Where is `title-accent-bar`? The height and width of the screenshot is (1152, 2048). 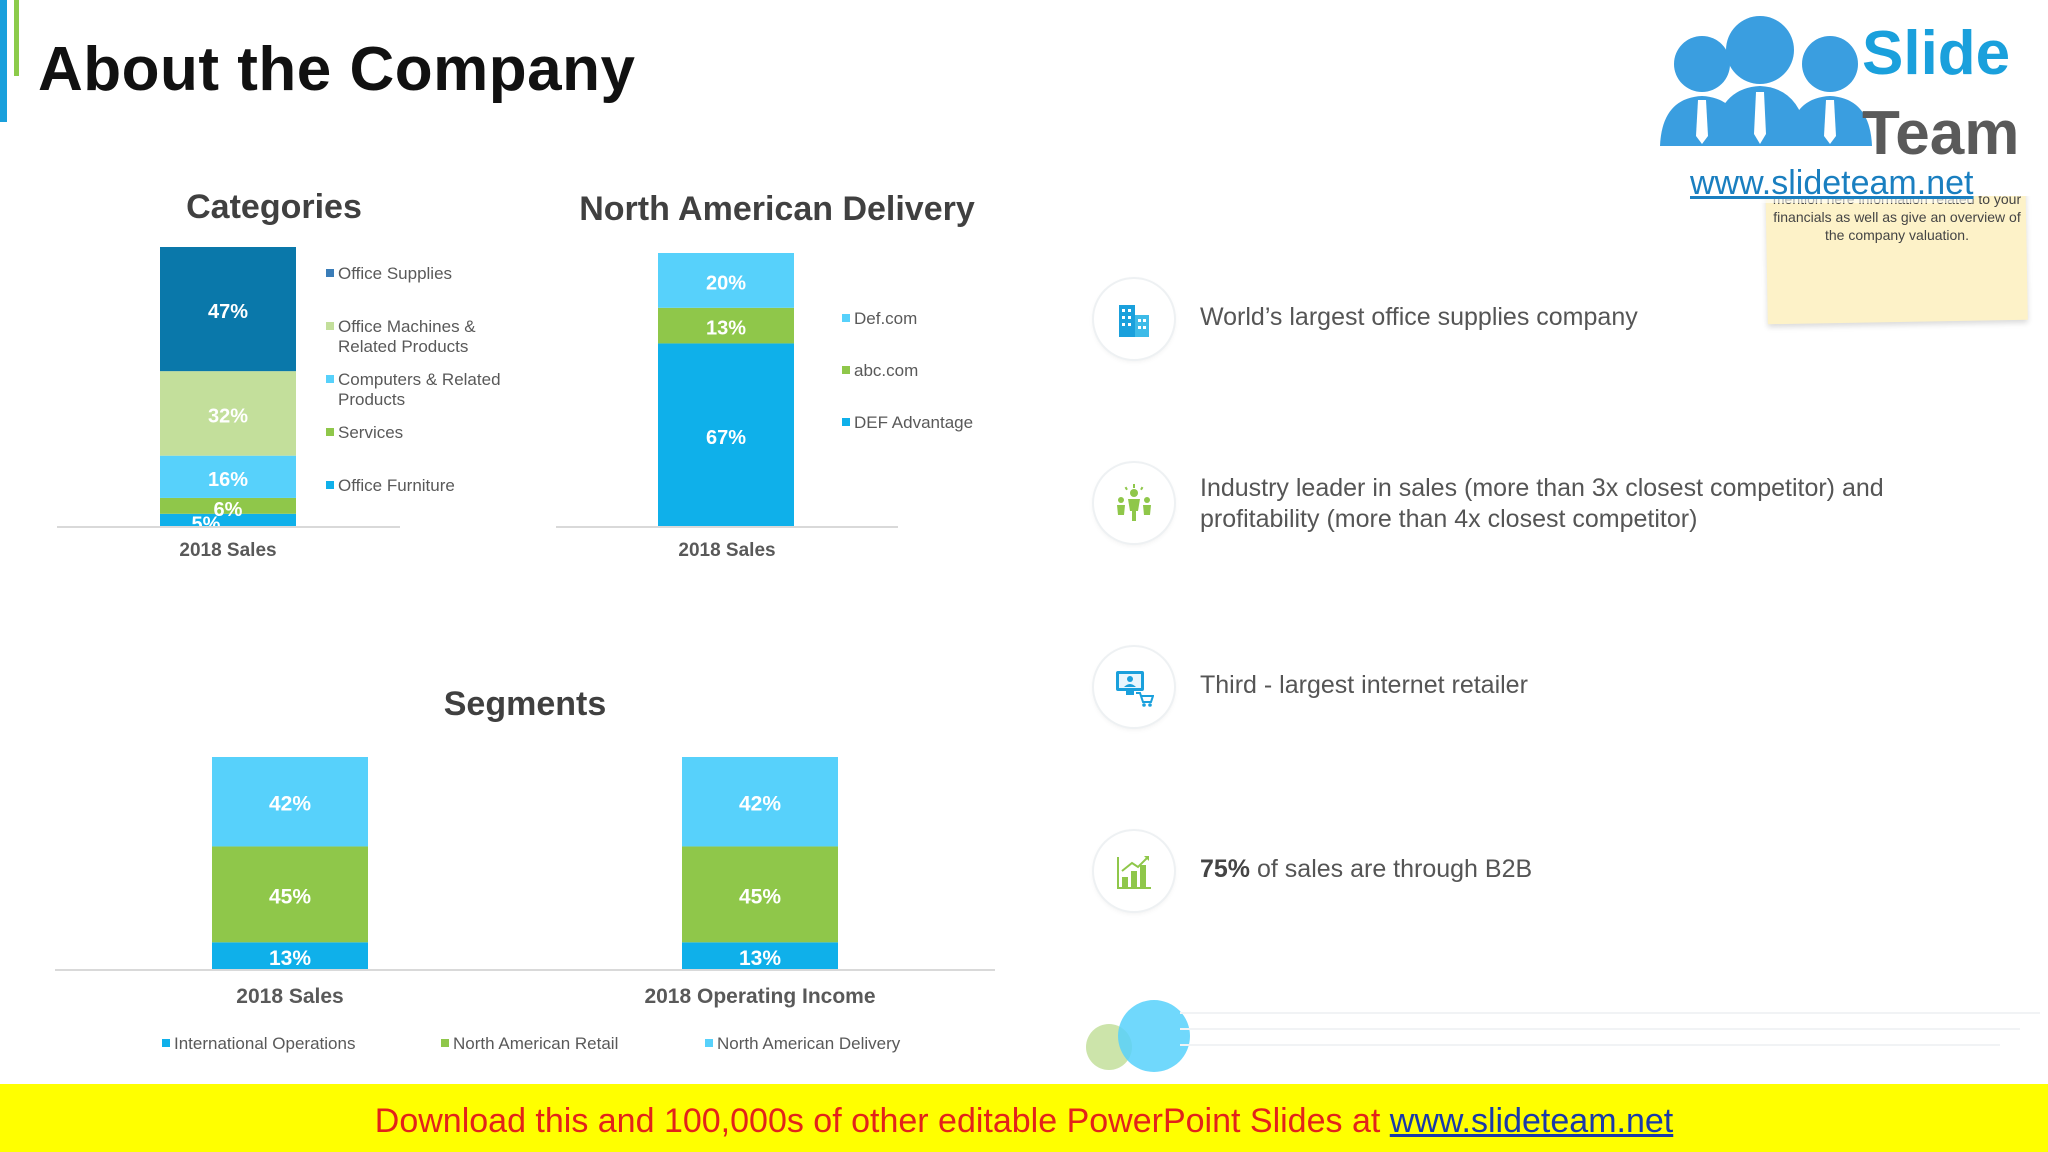 title-accent-bar is located at coordinates (3, 61).